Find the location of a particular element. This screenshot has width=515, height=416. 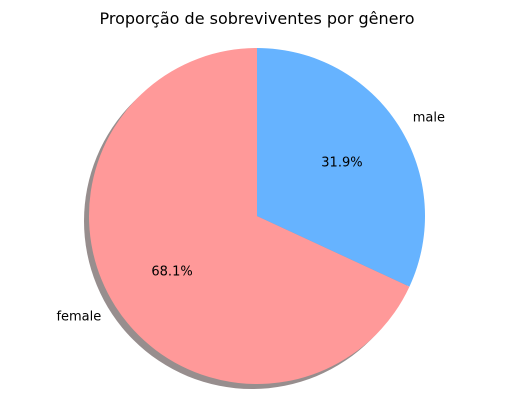

slice-label-female: female is located at coordinates (78, 317).